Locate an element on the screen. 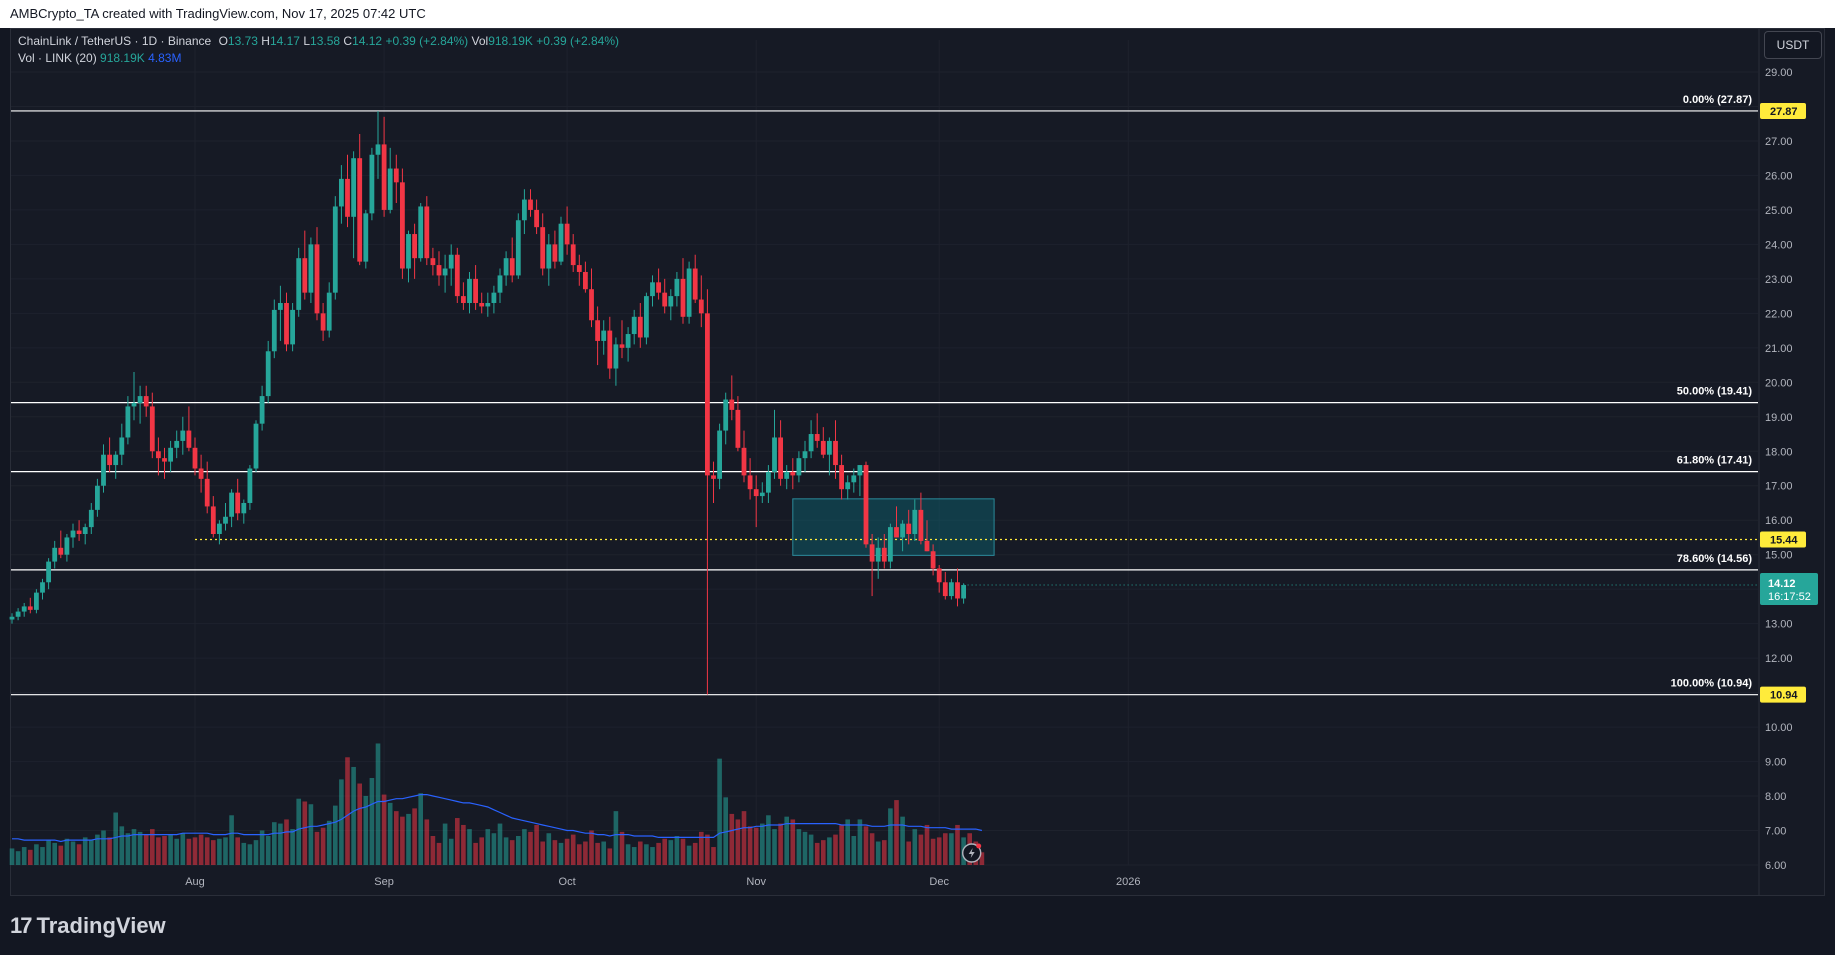 The height and width of the screenshot is (955, 1835). currency-button: USDT is located at coordinates (1793, 45).